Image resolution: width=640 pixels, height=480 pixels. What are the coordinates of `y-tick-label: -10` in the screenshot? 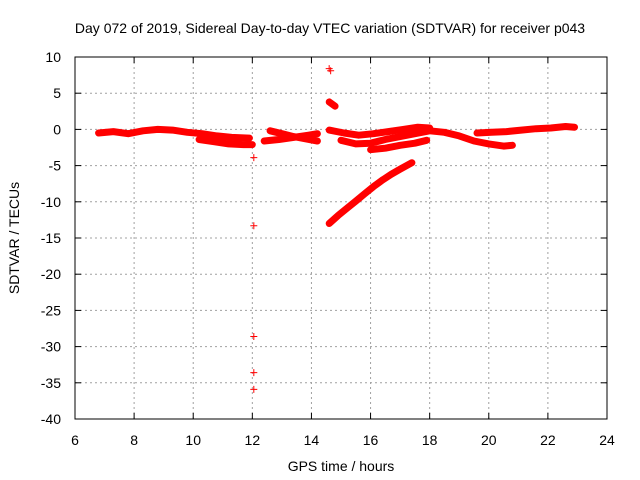 It's located at (51, 202).